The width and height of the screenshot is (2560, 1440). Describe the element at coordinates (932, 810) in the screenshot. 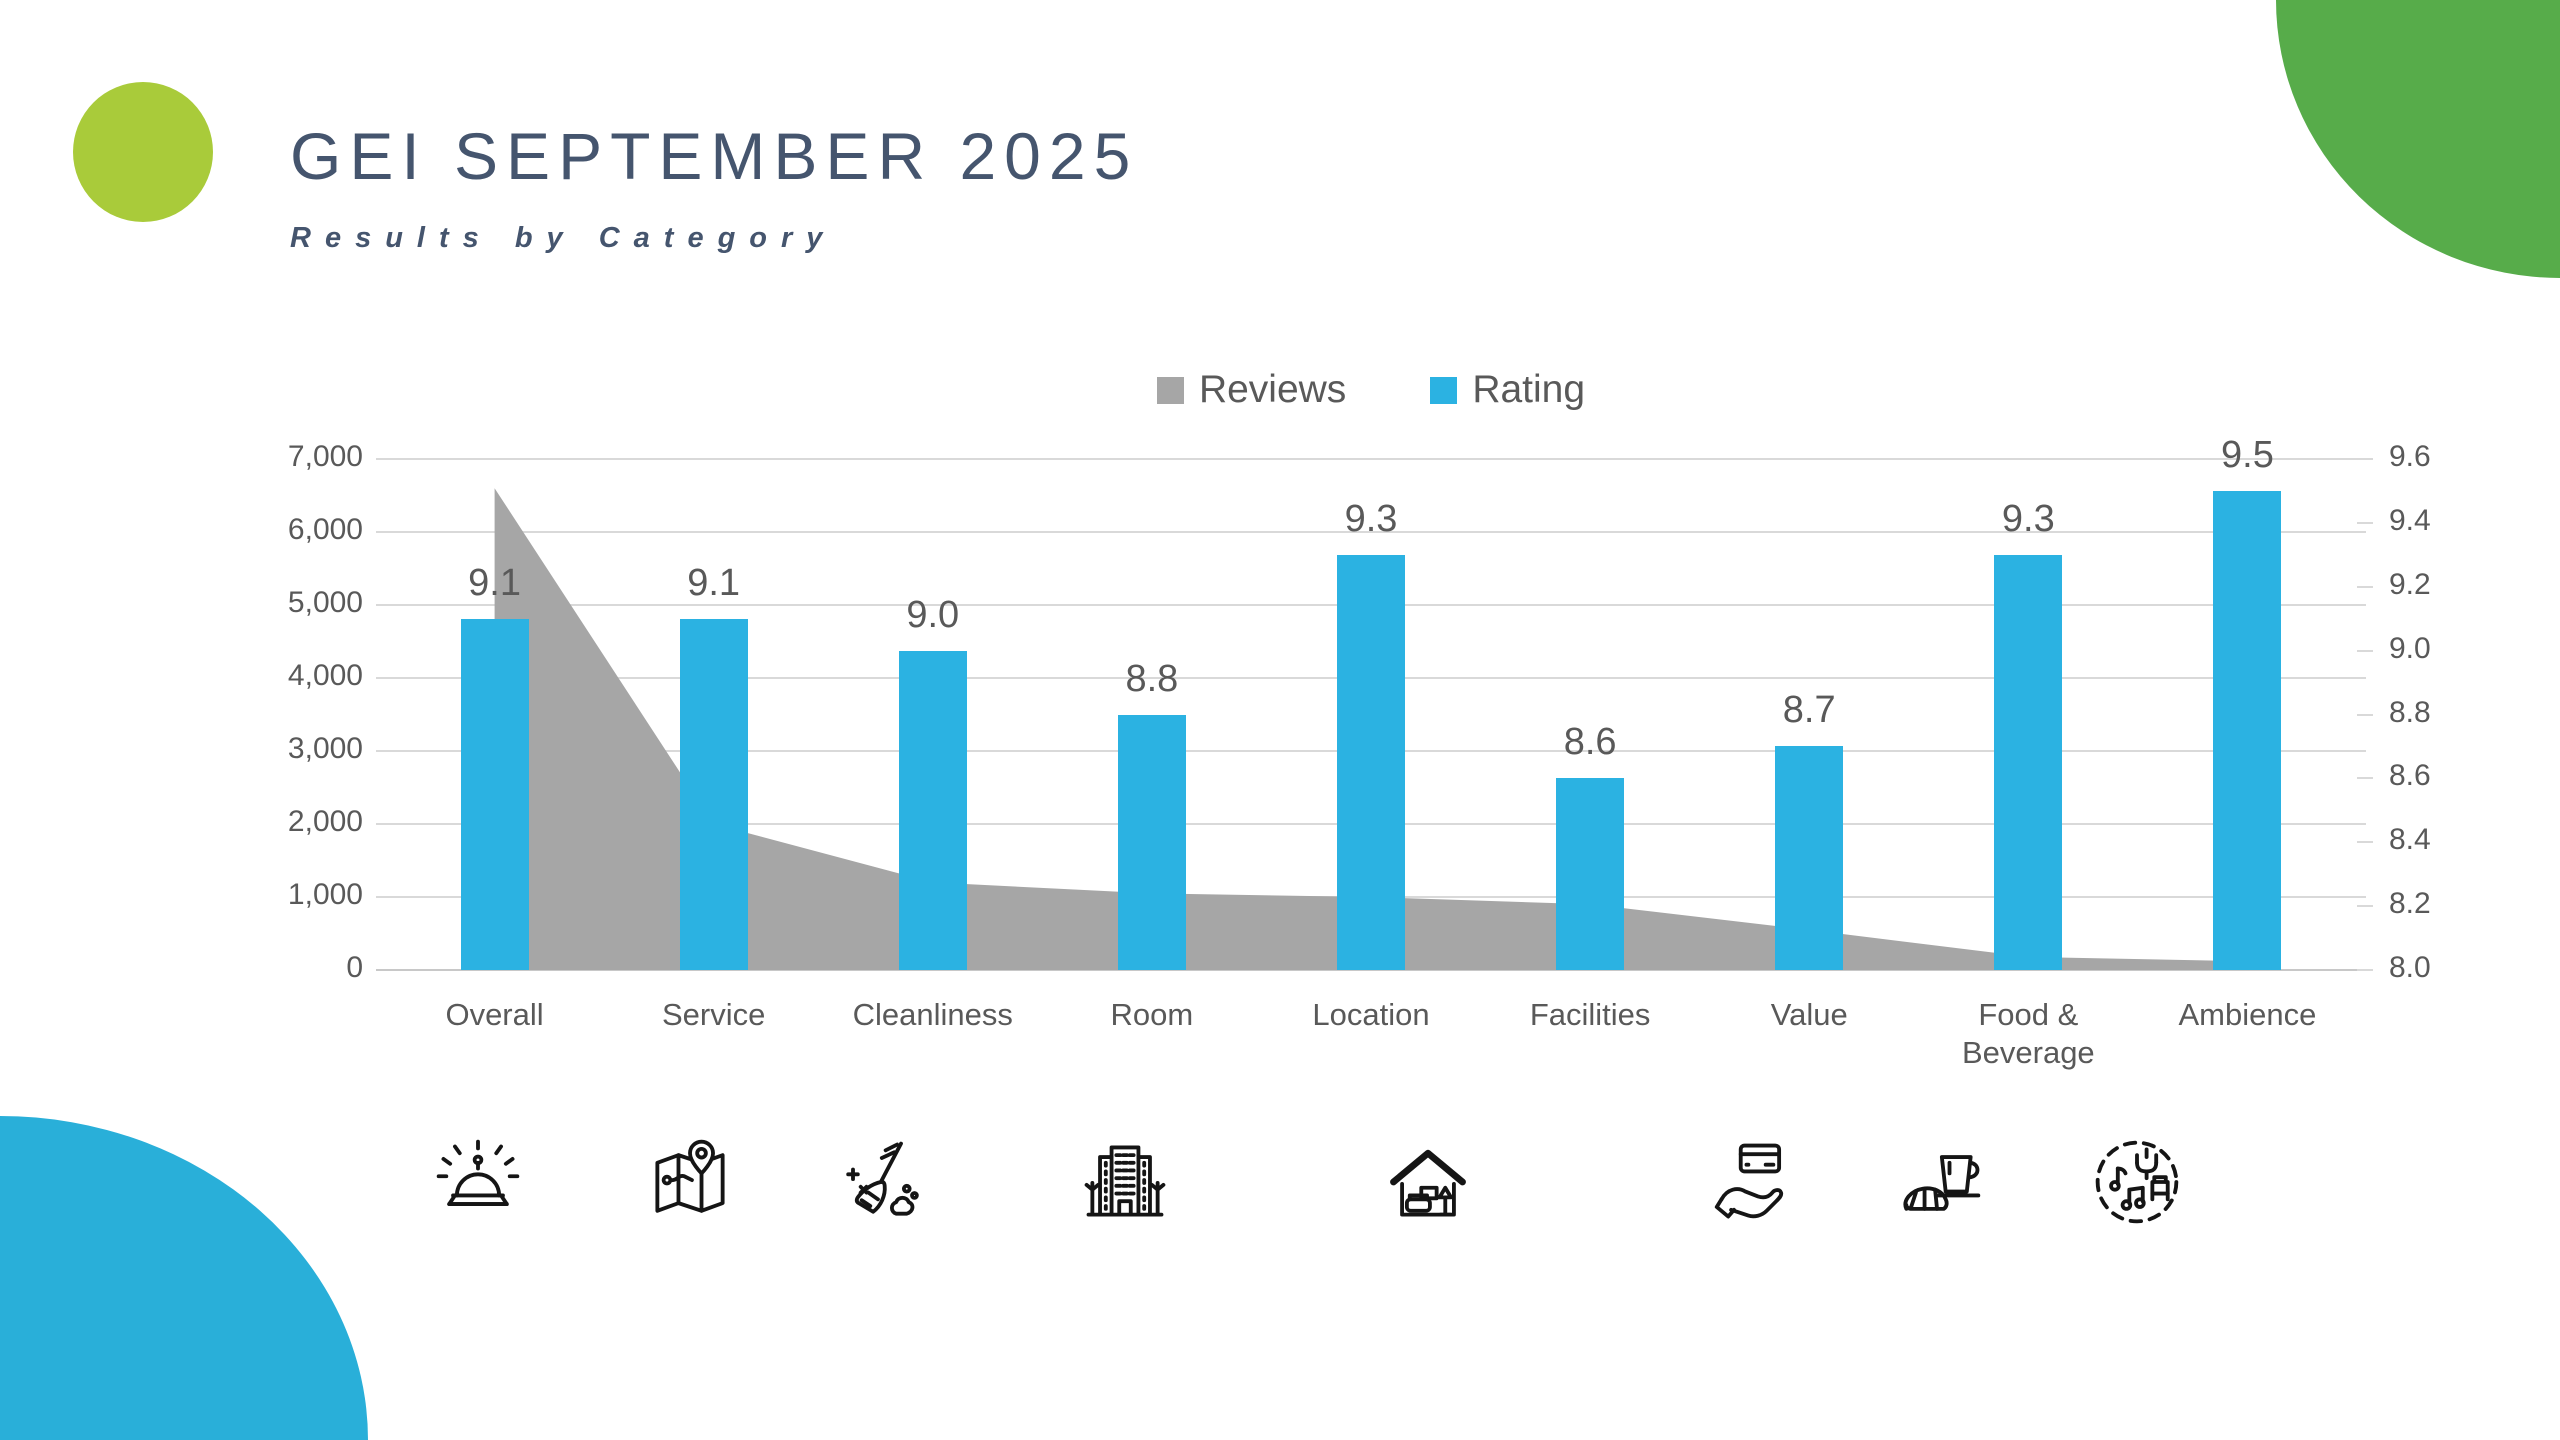

I see `rating-bar-cleanliness` at that location.